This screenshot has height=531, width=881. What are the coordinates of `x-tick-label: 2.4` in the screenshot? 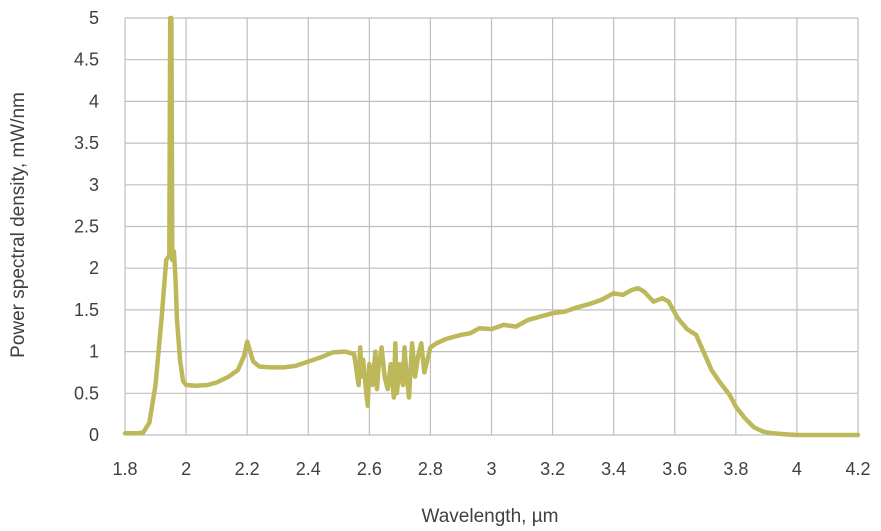 It's located at (308, 469).